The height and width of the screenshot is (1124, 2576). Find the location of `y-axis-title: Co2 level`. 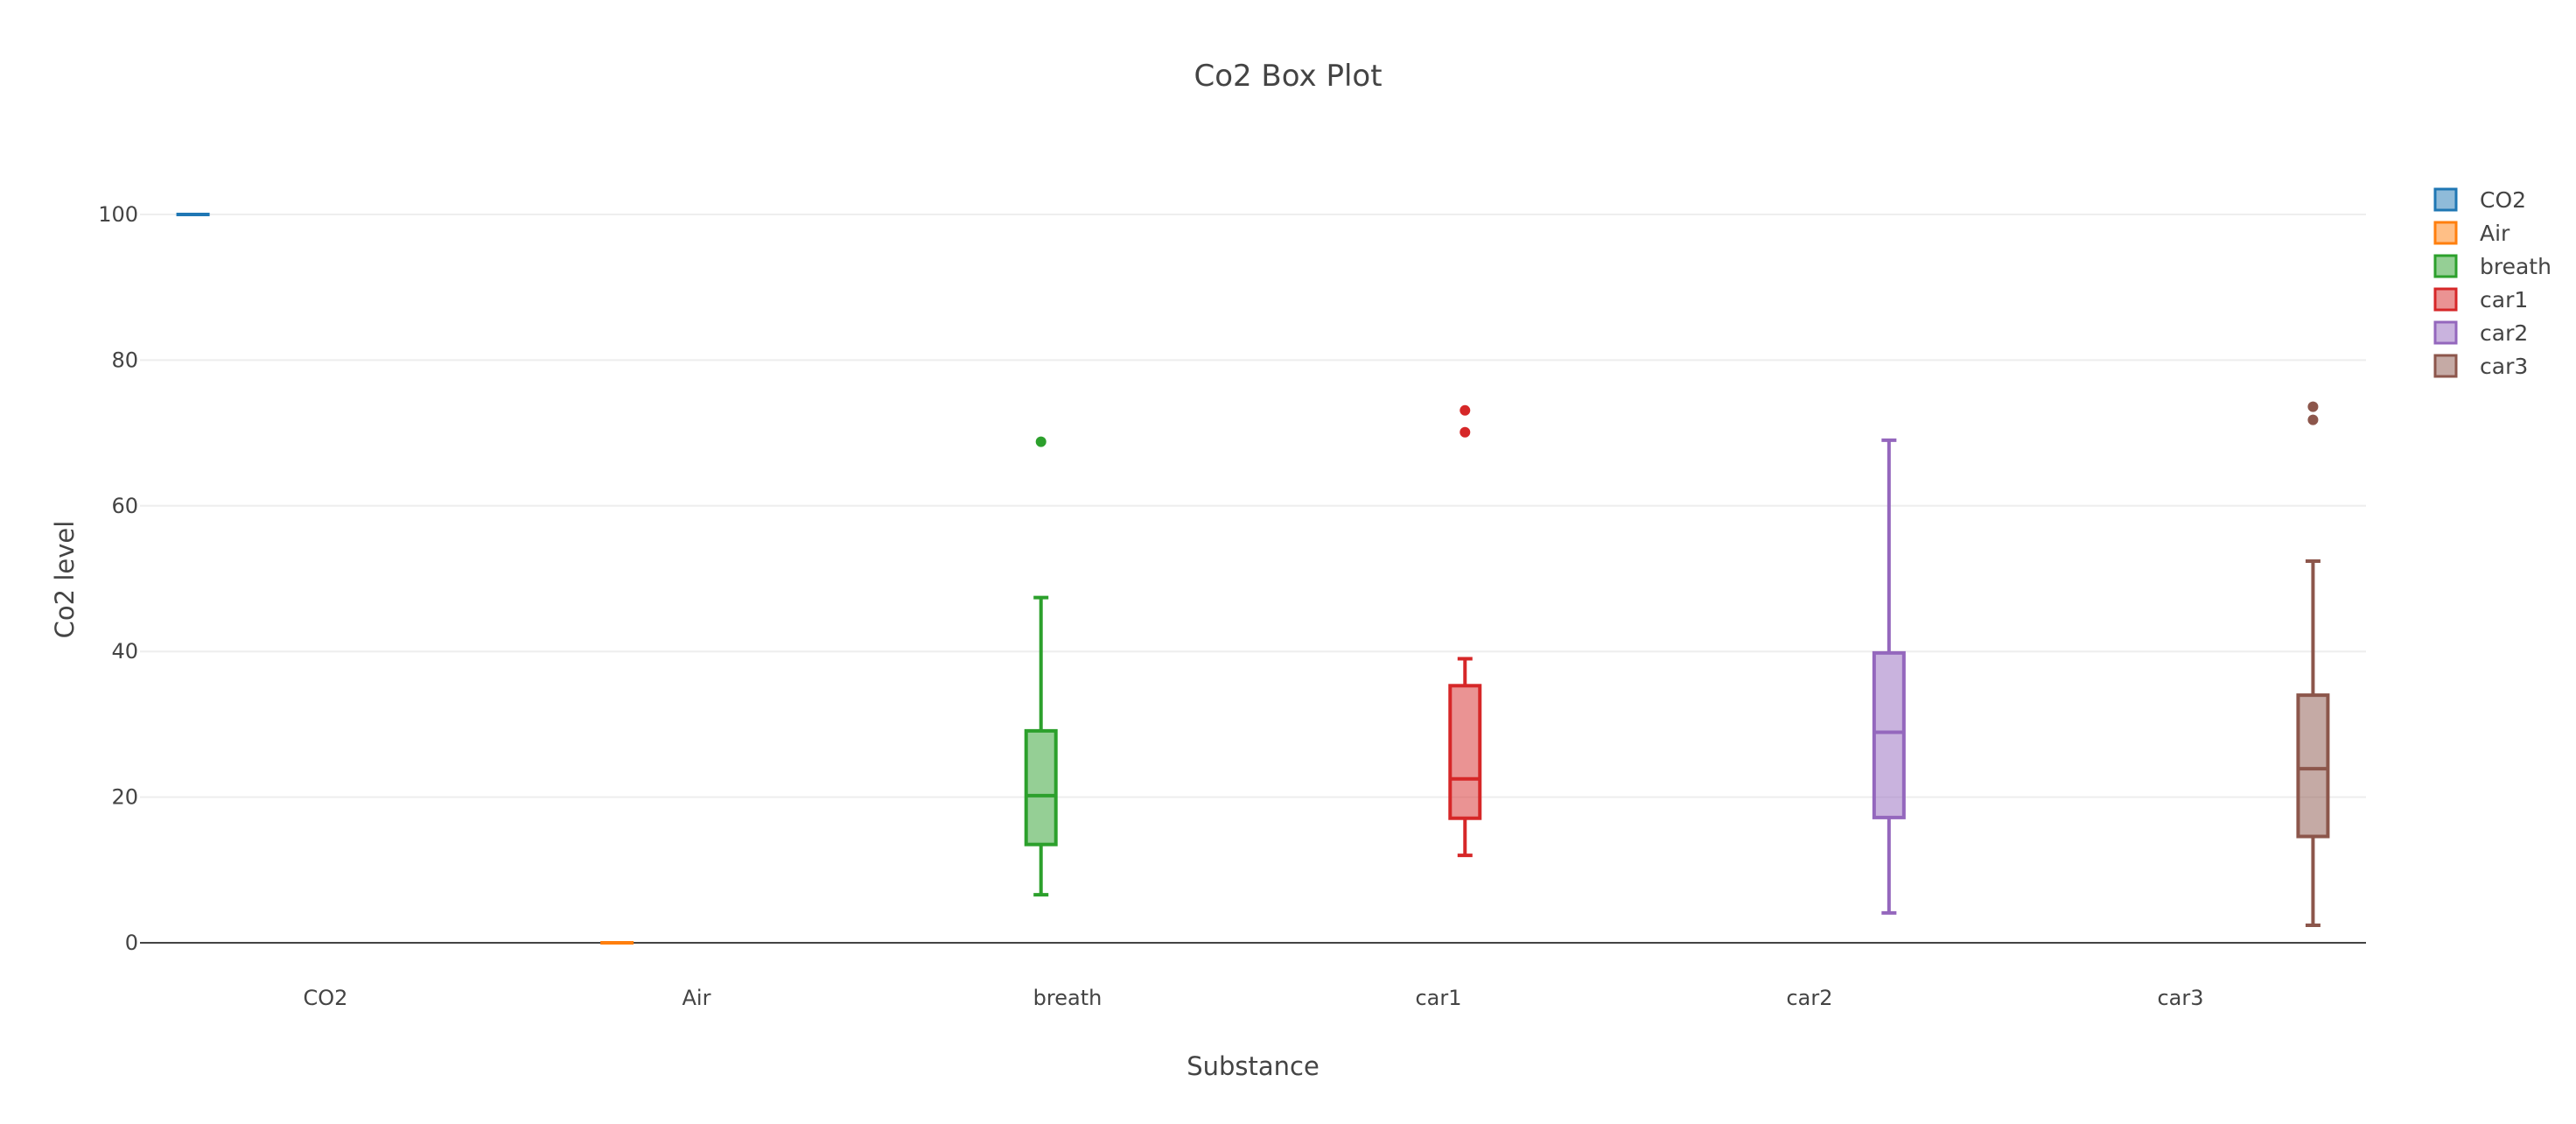

y-axis-title: Co2 level is located at coordinates (65, 580).